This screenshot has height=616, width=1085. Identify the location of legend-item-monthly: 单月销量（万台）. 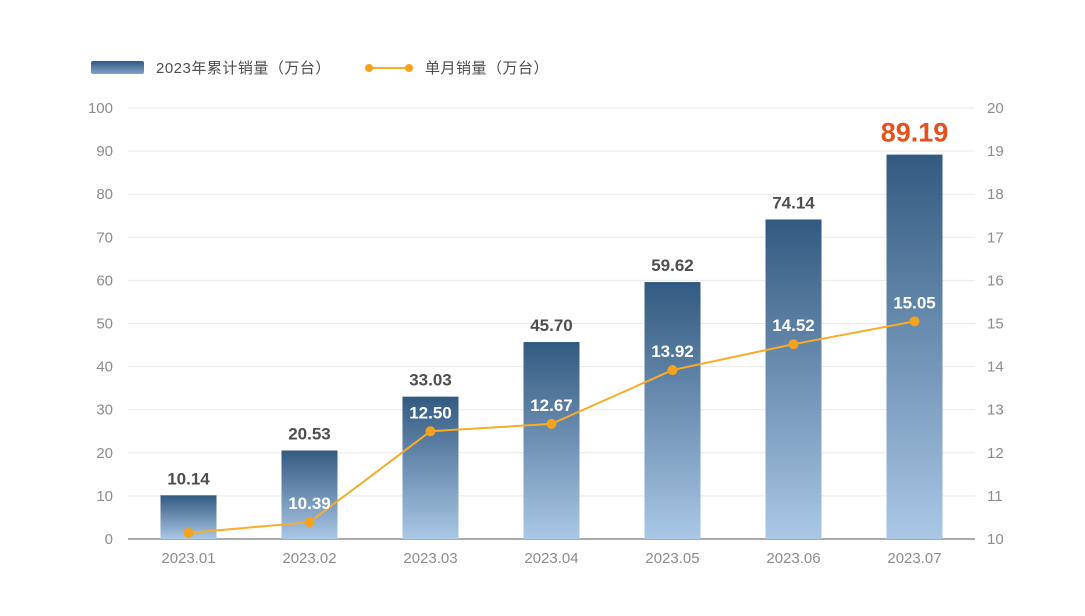
(457, 67).